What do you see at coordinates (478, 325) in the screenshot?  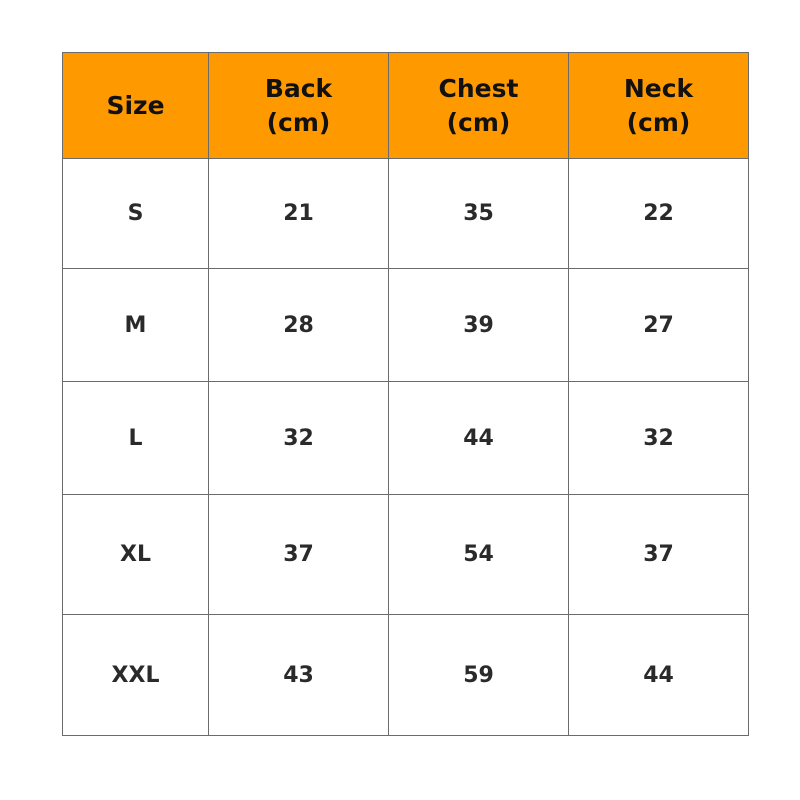 I see `cell-chest: 39` at bounding box center [478, 325].